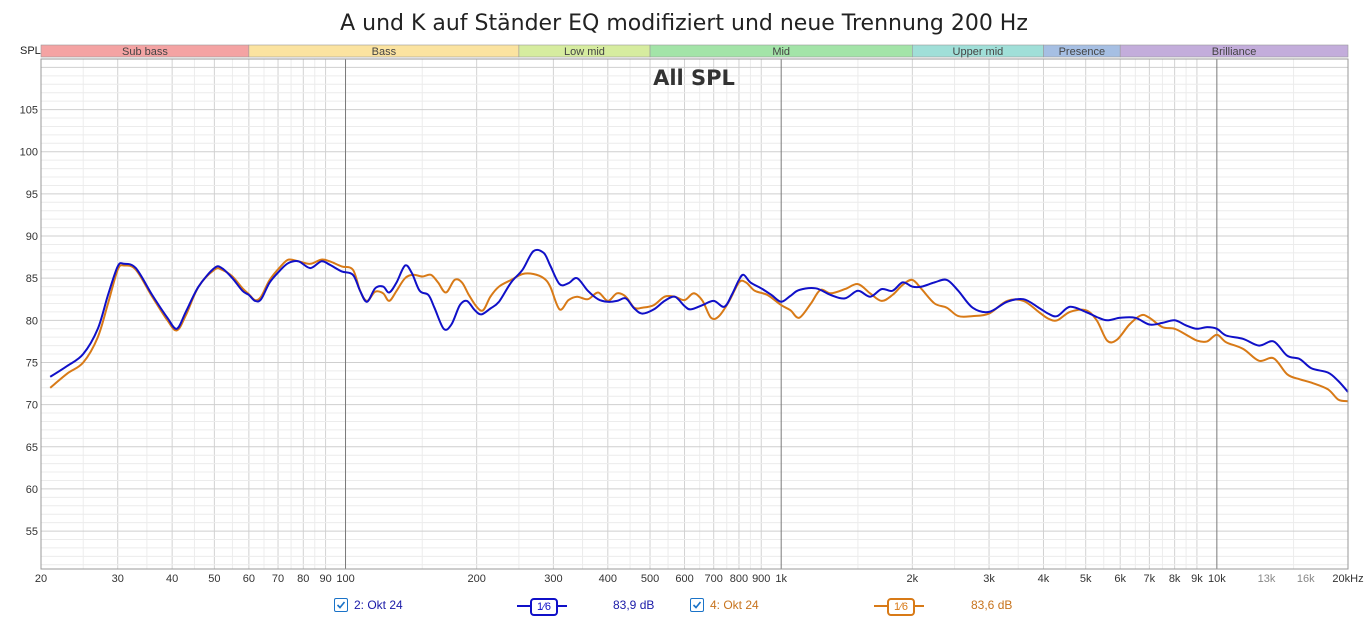  Describe the element at coordinates (978, 52) in the screenshot. I see `band-label: Upper mid` at that location.